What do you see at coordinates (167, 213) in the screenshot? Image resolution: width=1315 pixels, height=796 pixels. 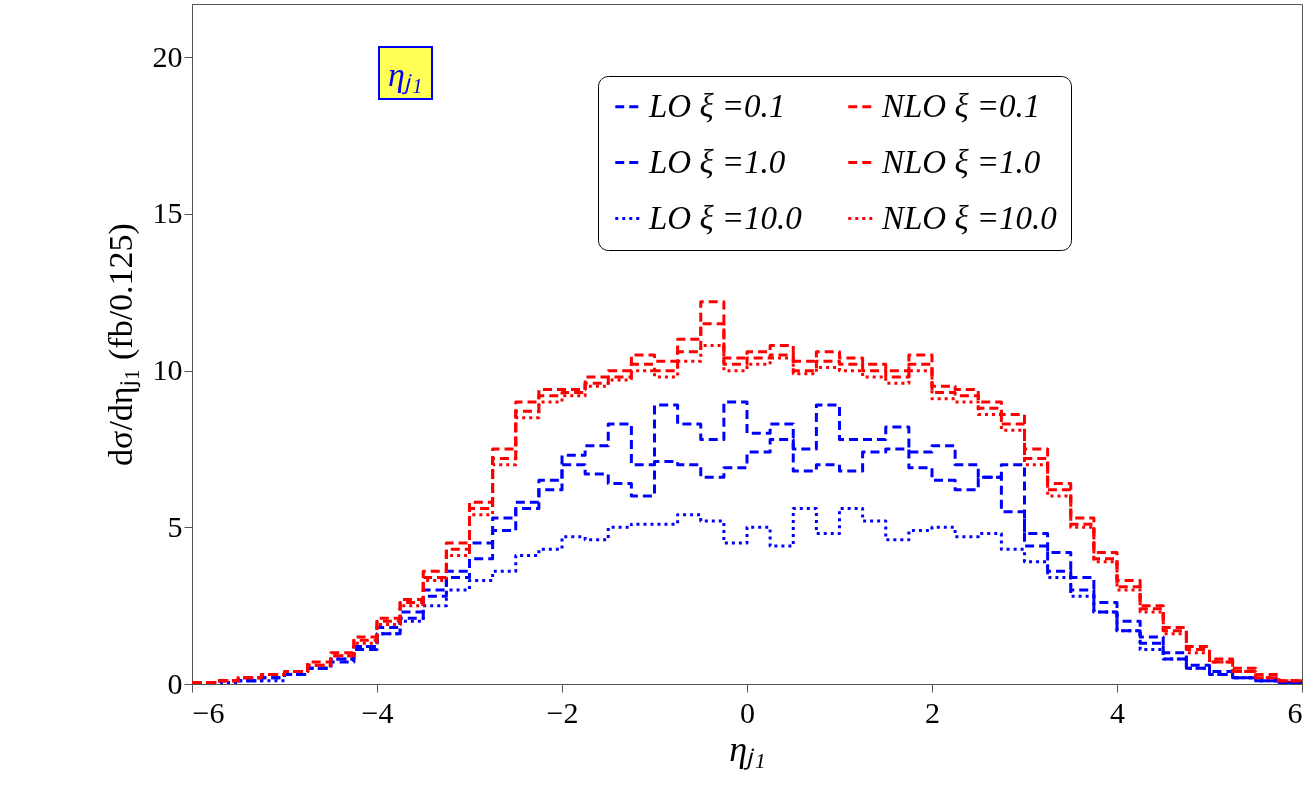 I see `y-tick-label: 15` at bounding box center [167, 213].